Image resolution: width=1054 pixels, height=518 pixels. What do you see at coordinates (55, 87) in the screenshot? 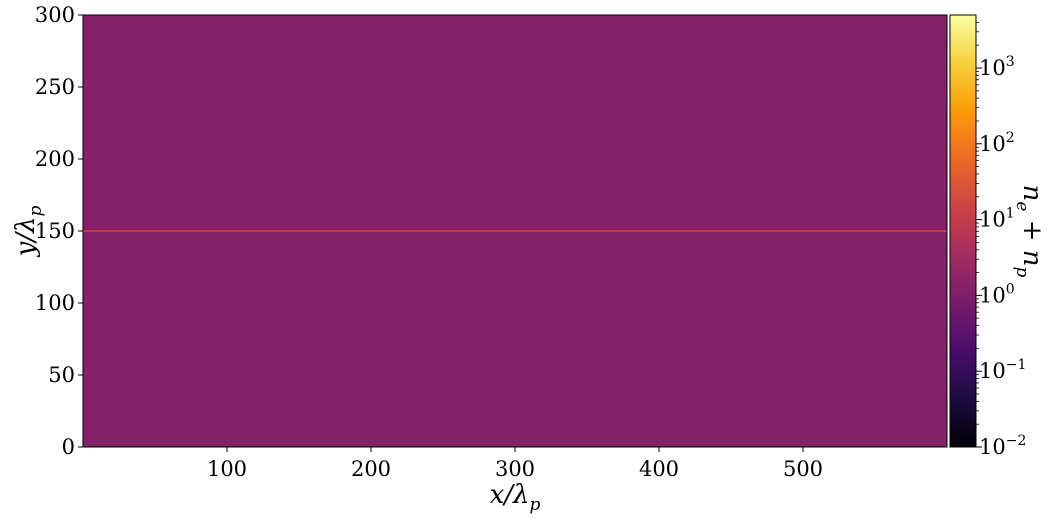
I see `y-tick-label: 250` at bounding box center [55, 87].